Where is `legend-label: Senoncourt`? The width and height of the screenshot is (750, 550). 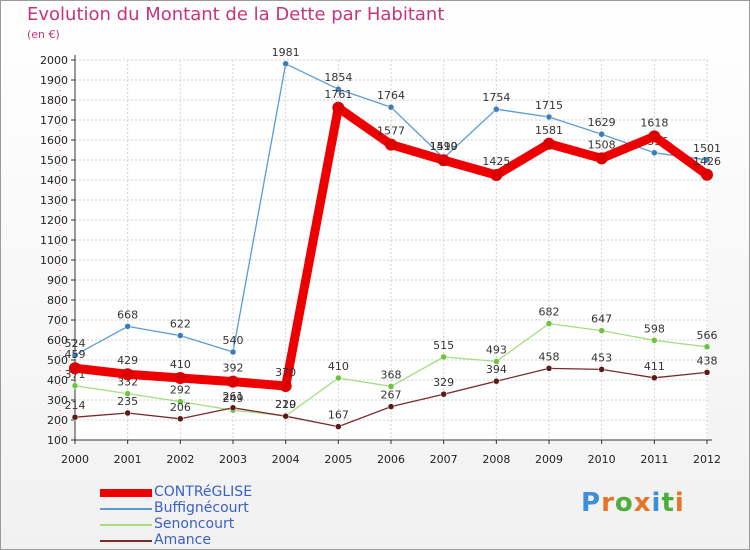
legend-label: Senoncourt is located at coordinates (194, 524).